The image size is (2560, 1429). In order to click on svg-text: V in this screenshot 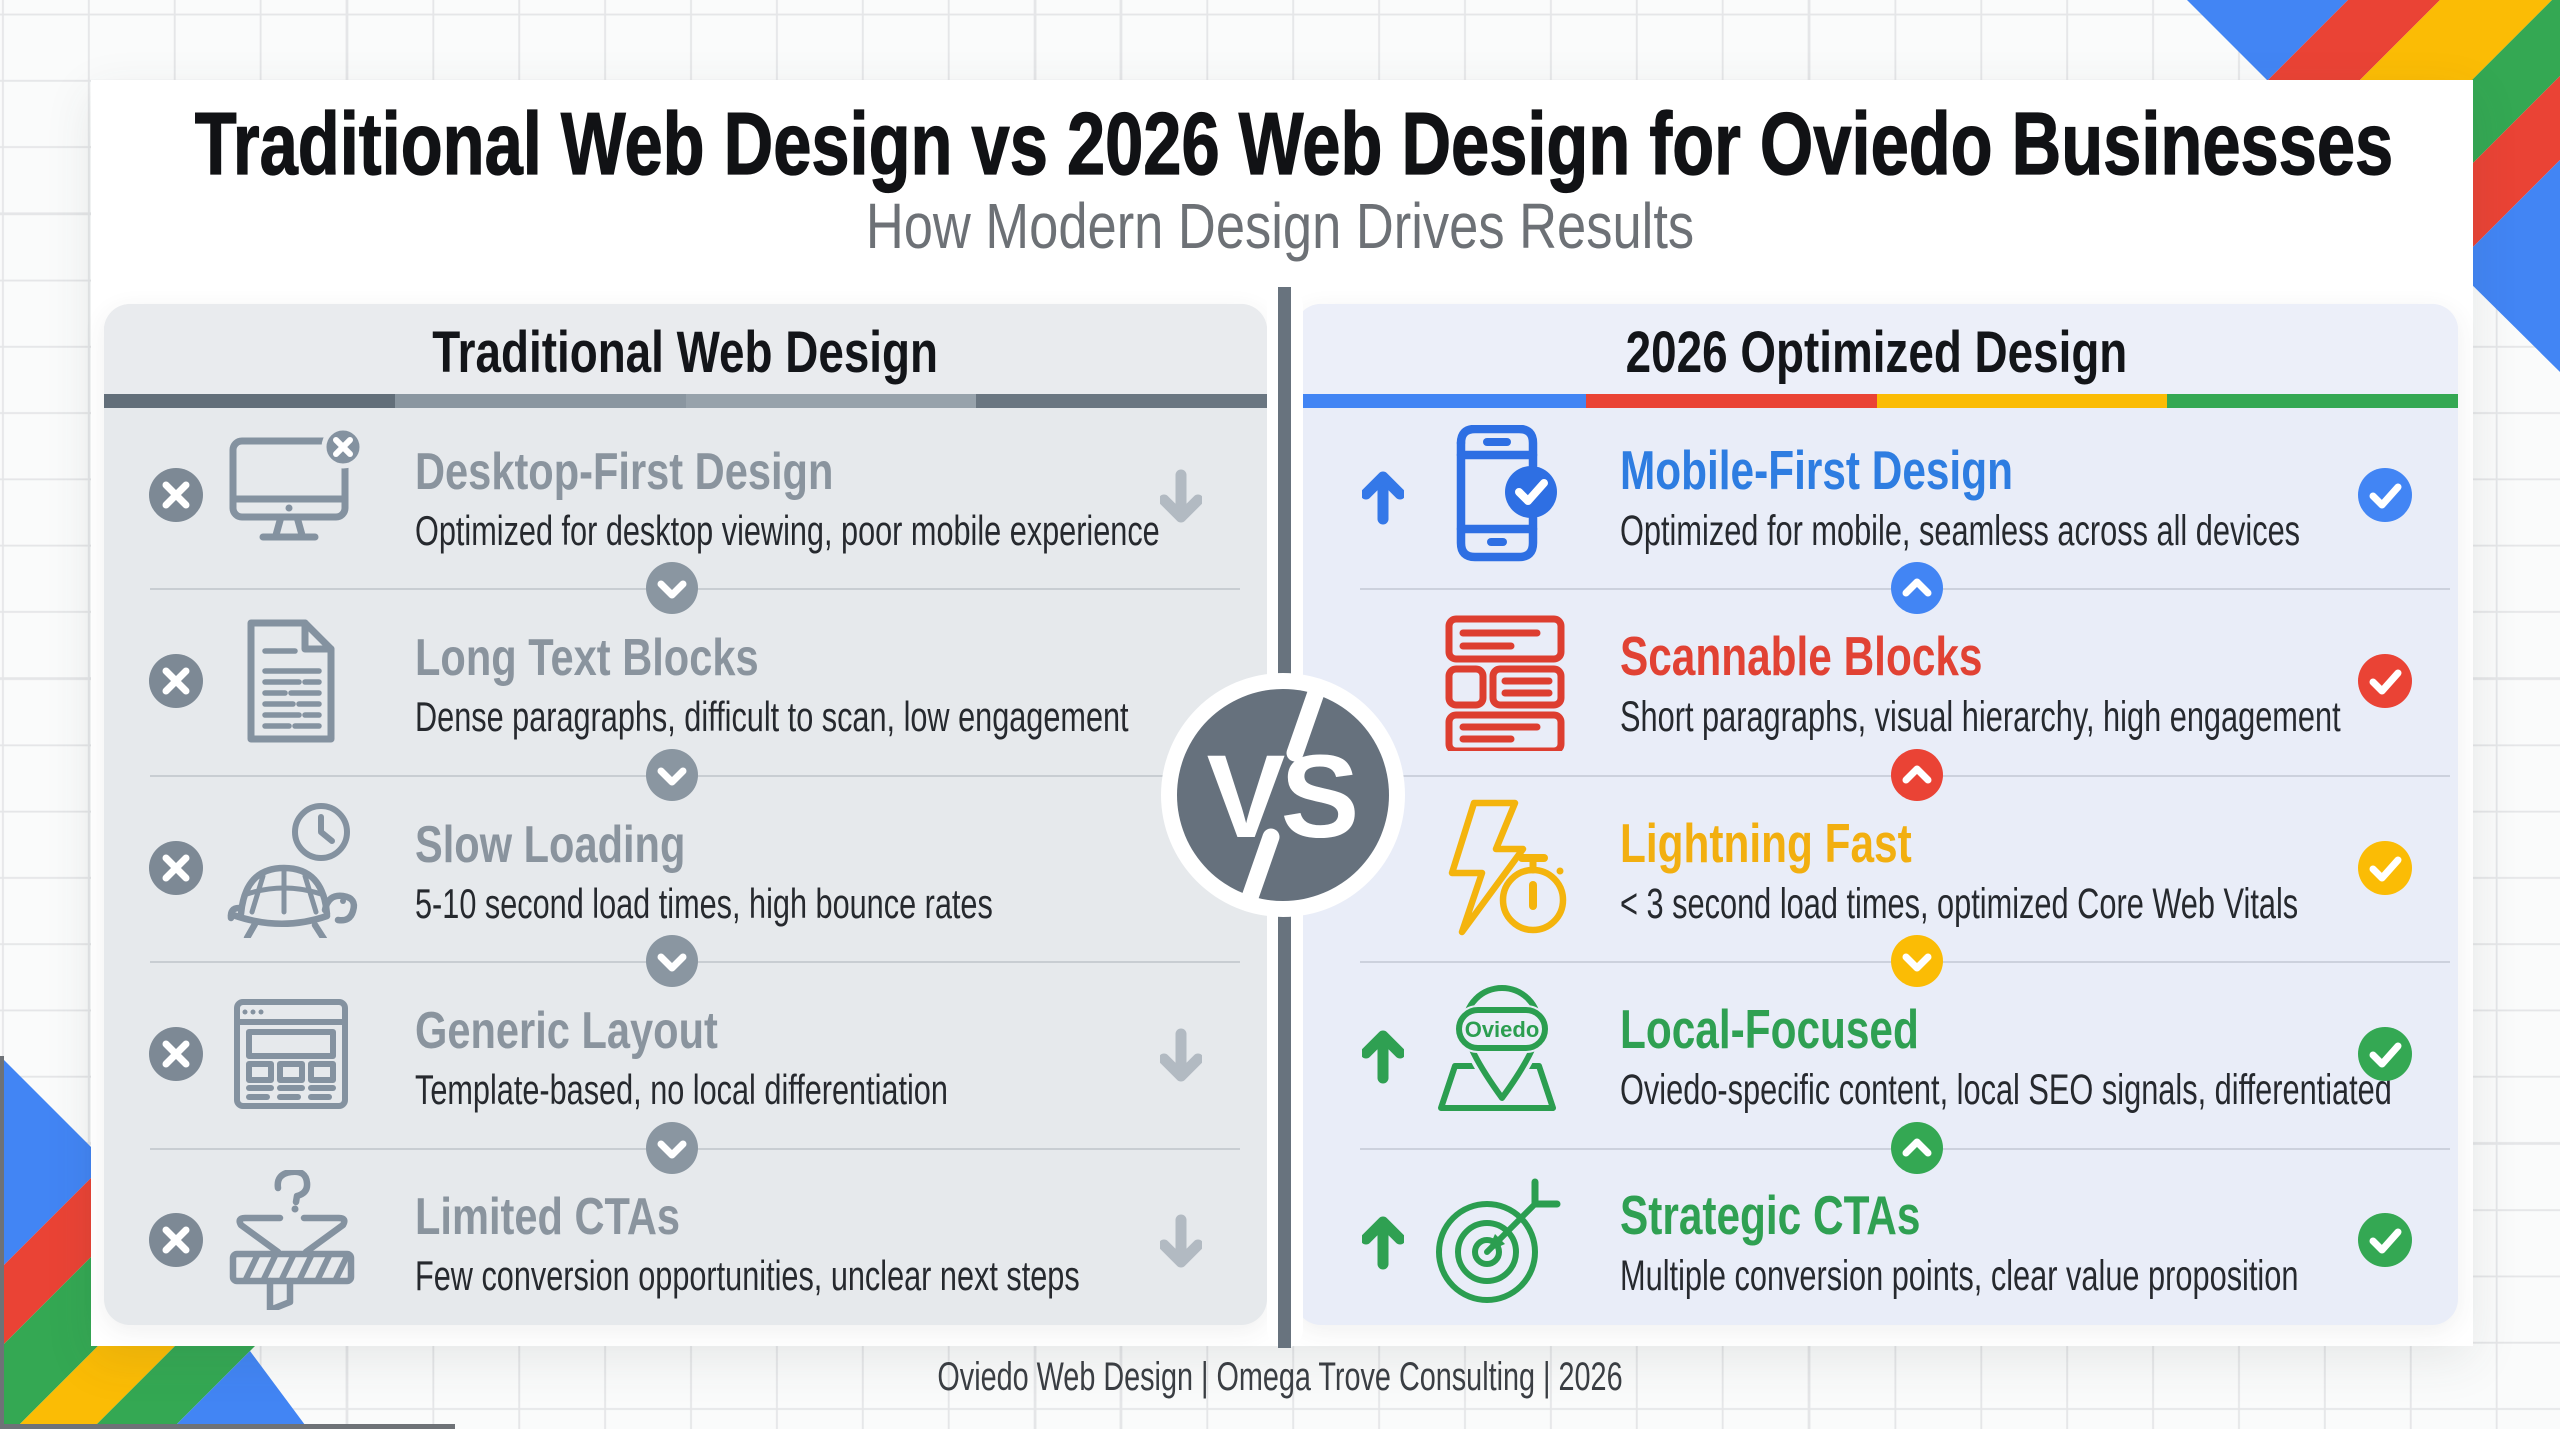, I will do `click(1246, 797)`.